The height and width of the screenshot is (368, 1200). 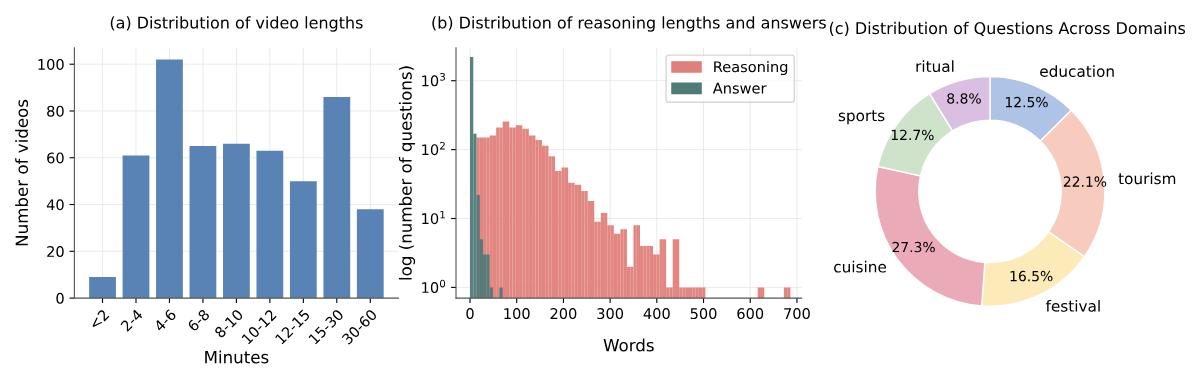 I want to click on y-tick-label: 10$^{2}$, so click(x=433, y=148).